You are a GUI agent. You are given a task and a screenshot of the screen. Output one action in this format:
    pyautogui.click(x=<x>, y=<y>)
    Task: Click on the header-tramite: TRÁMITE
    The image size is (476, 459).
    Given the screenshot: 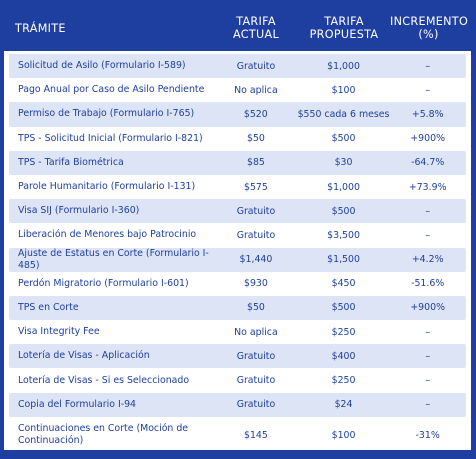 What is the action you would take?
    pyautogui.click(x=40, y=28)
    